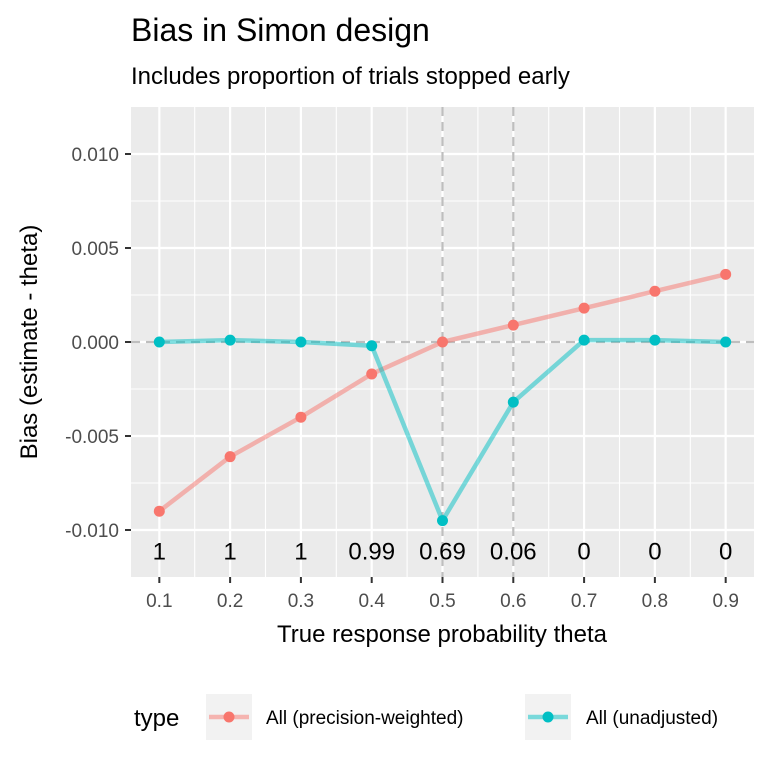 The height and width of the screenshot is (773, 768). Describe the element at coordinates (92, 531) in the screenshot. I see `y-tick-label: -0.010` at that location.